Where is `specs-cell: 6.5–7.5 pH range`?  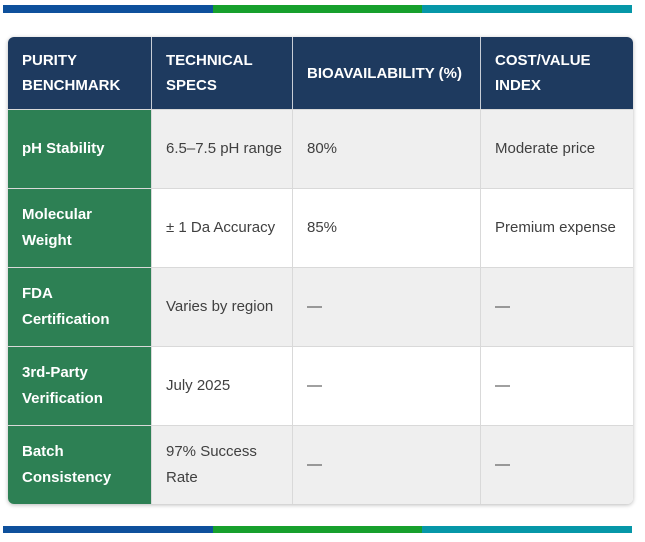
specs-cell: 6.5–7.5 pH range is located at coordinates (222, 148).